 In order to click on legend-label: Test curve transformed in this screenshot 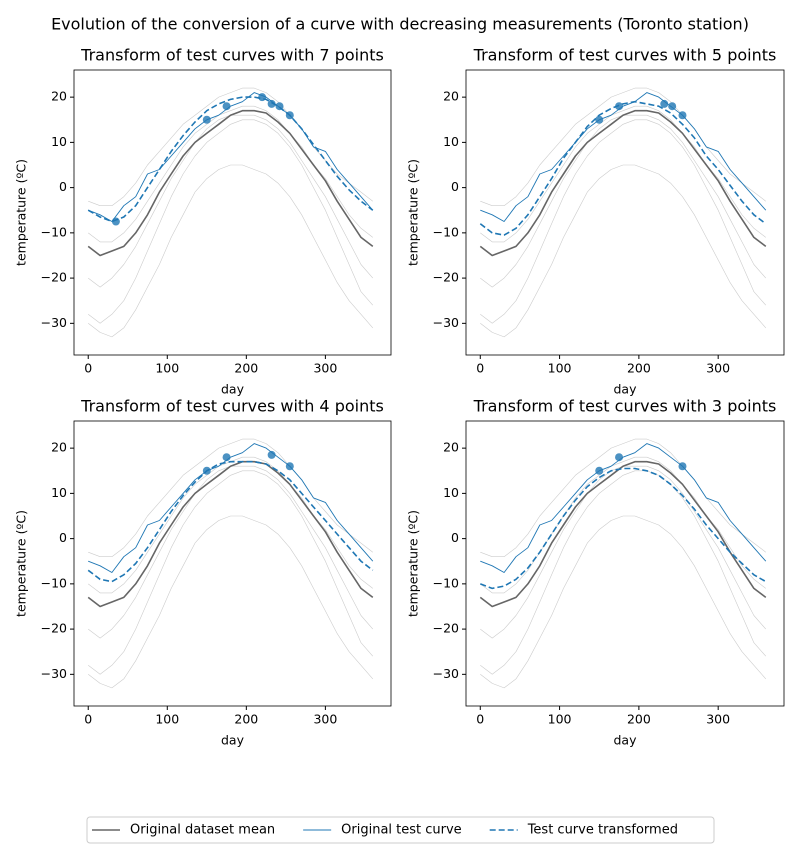, I will do `click(602, 830)`.